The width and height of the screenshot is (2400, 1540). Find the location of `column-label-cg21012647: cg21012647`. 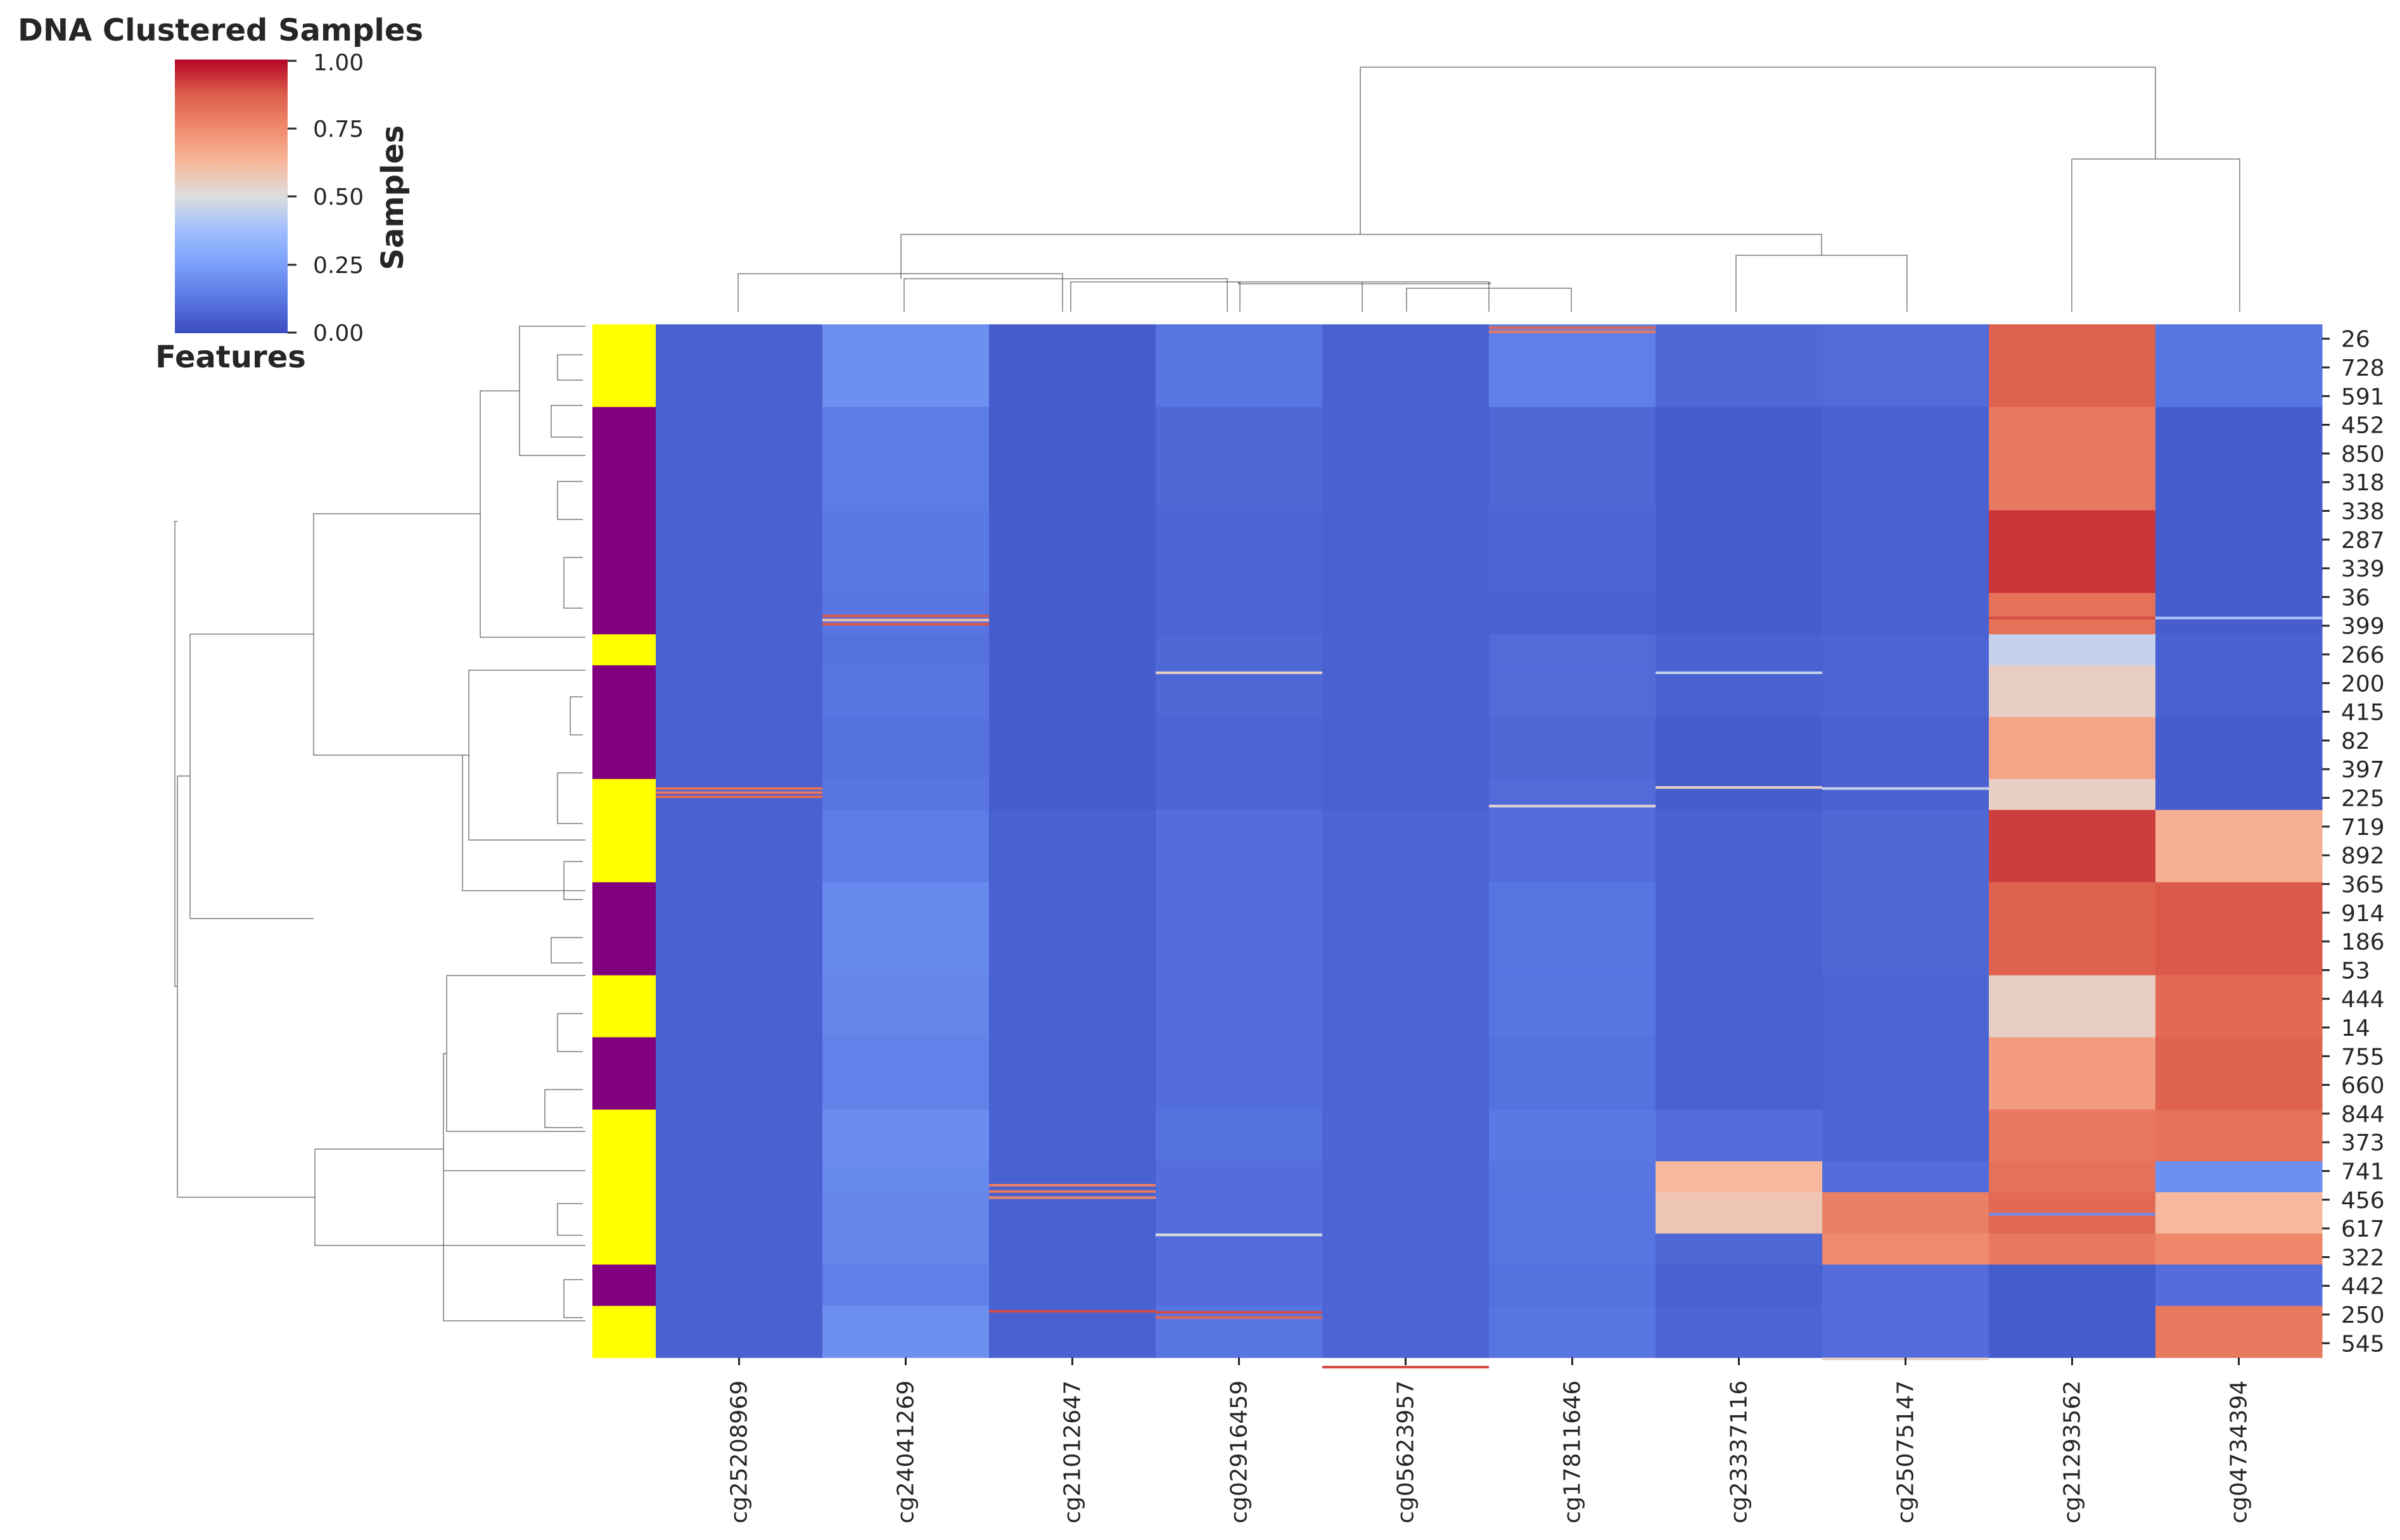

column-label-cg21012647: cg21012647 is located at coordinates (1073, 1452).